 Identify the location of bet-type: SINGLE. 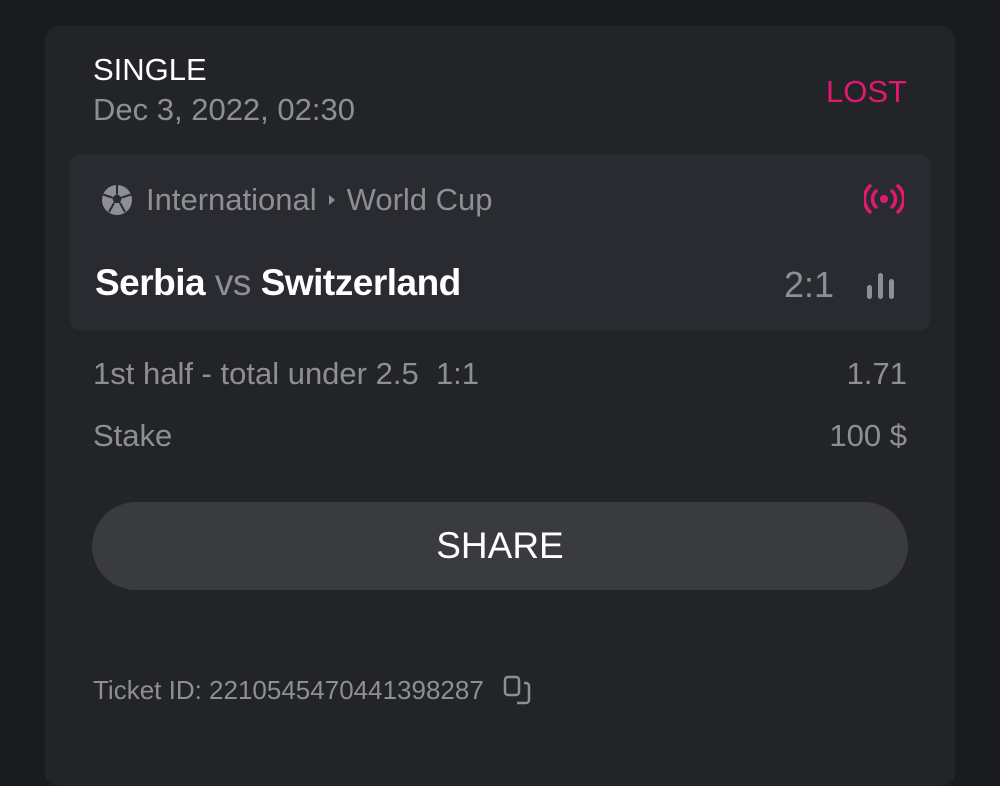
(150, 69).